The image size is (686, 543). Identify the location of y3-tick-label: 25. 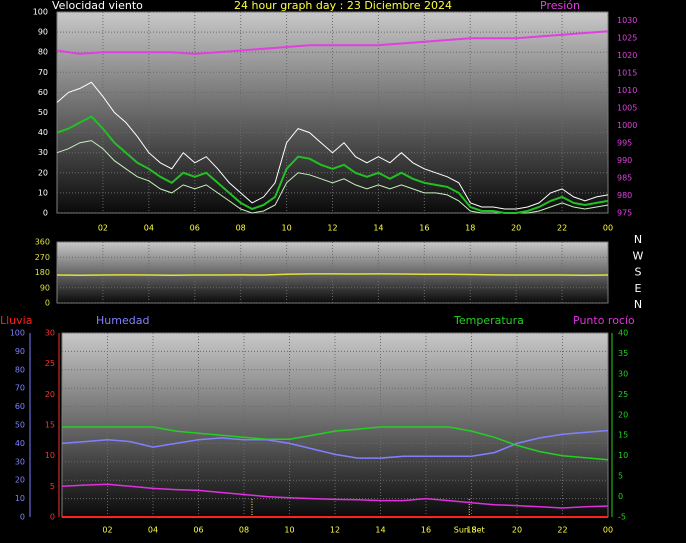
(50, 363).